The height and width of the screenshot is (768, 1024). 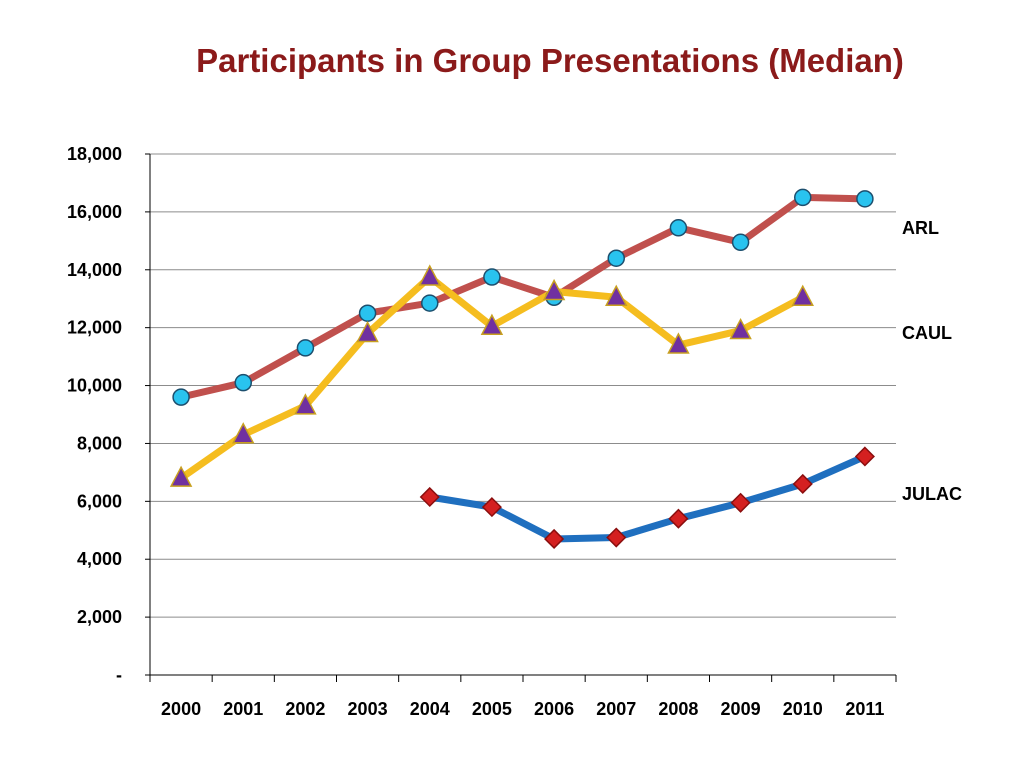 What do you see at coordinates (94, 270) in the screenshot?
I see `y-tick-label: 14,000` at bounding box center [94, 270].